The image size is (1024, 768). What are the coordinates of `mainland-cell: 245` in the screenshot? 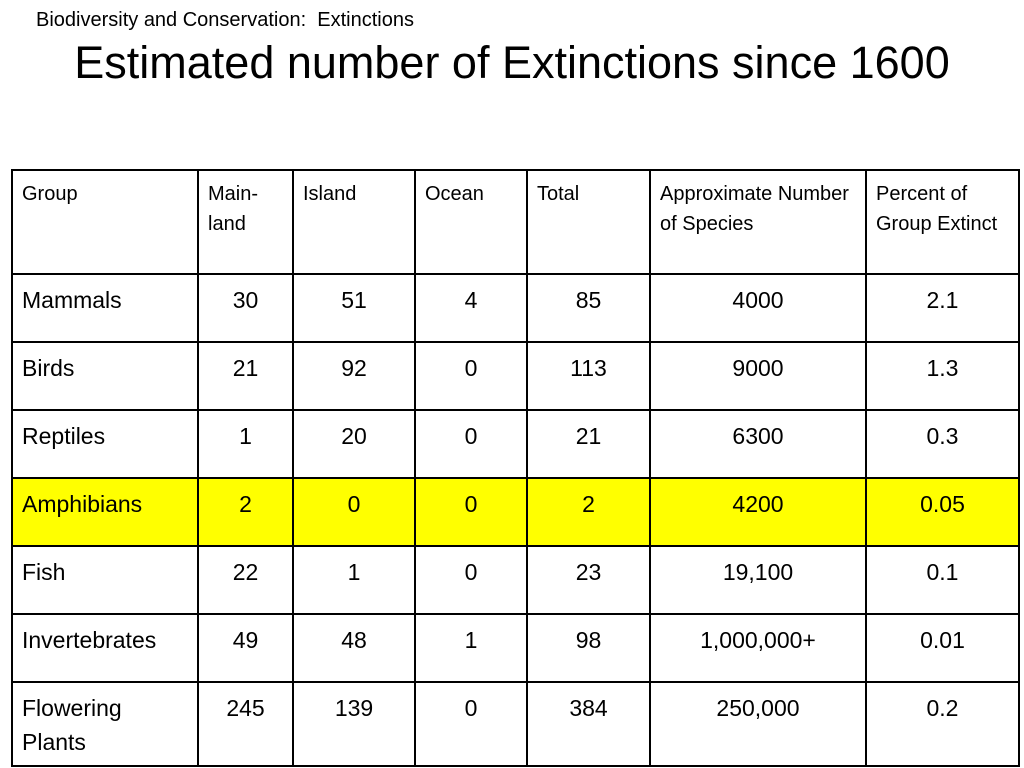 It's located at (245, 724).